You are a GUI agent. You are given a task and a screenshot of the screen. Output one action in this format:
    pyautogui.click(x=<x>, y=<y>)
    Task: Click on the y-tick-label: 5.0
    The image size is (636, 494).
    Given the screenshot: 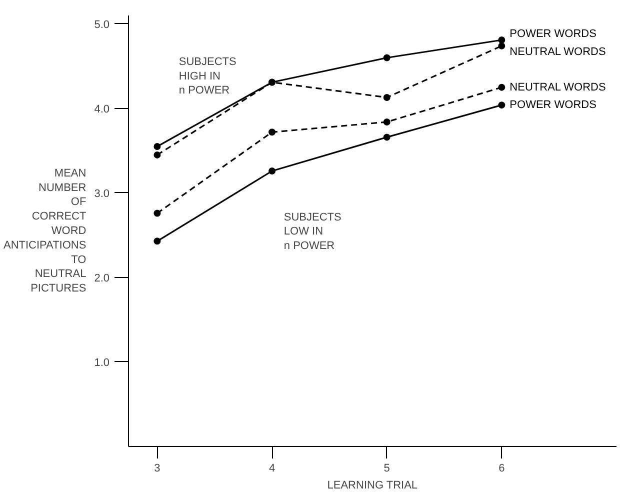 What is the action you would take?
    pyautogui.click(x=102, y=24)
    